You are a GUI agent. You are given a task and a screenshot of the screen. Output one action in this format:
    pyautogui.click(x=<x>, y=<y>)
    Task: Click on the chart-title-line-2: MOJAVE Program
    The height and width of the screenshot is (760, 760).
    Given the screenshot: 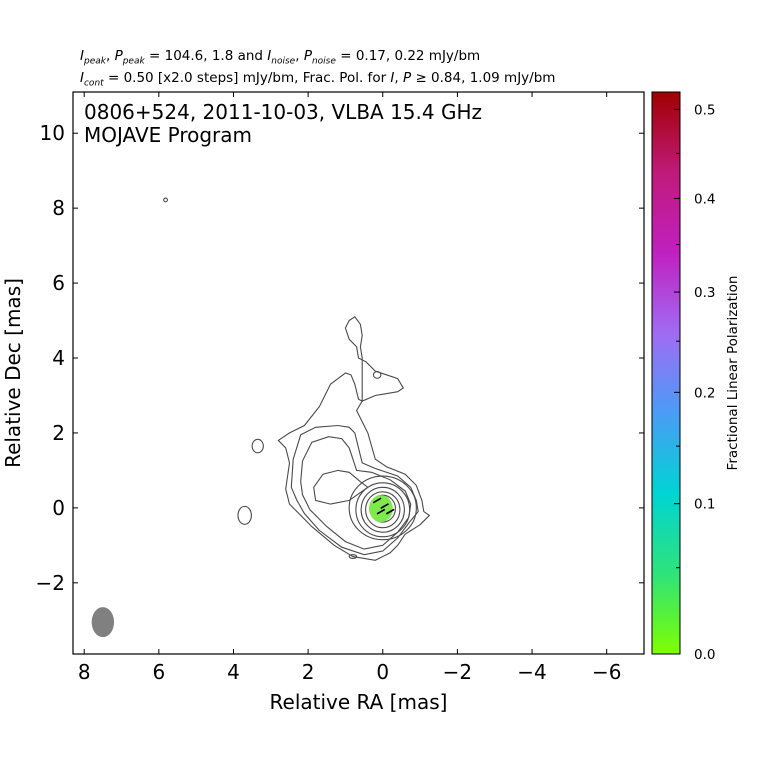 What is the action you would take?
    pyautogui.click(x=168, y=135)
    